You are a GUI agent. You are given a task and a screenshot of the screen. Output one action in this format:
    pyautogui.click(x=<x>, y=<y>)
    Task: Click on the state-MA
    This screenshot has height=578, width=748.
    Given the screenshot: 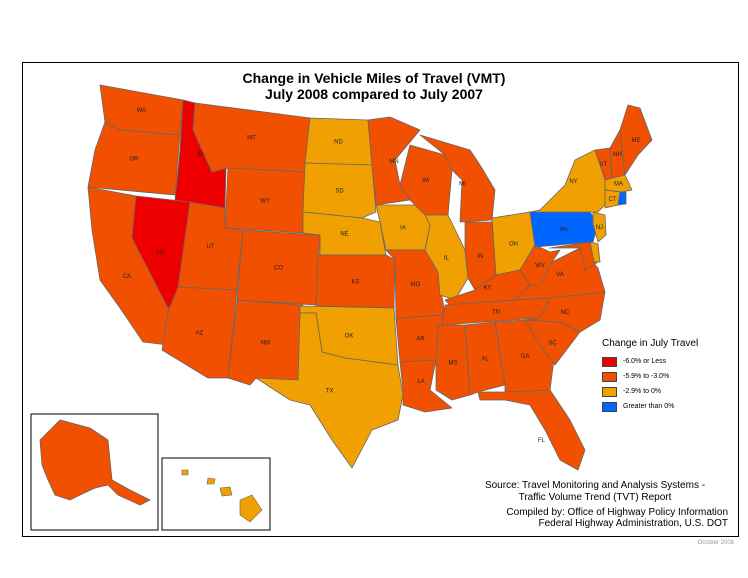 What is the action you would take?
    pyautogui.click(x=618, y=183)
    